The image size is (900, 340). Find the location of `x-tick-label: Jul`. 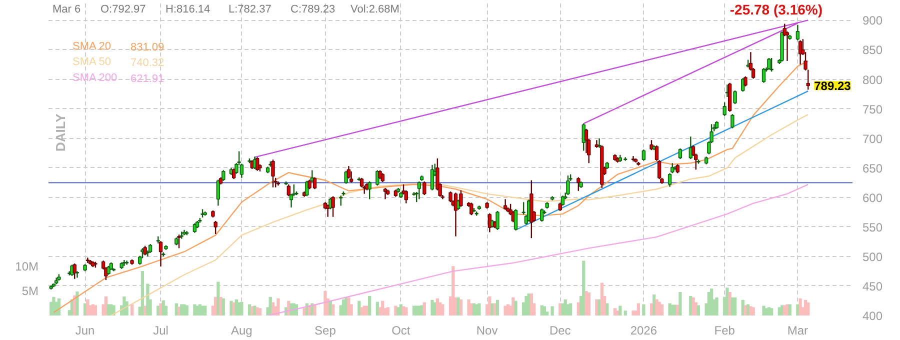

x-tick-label: Jul is located at coordinates (160, 331).